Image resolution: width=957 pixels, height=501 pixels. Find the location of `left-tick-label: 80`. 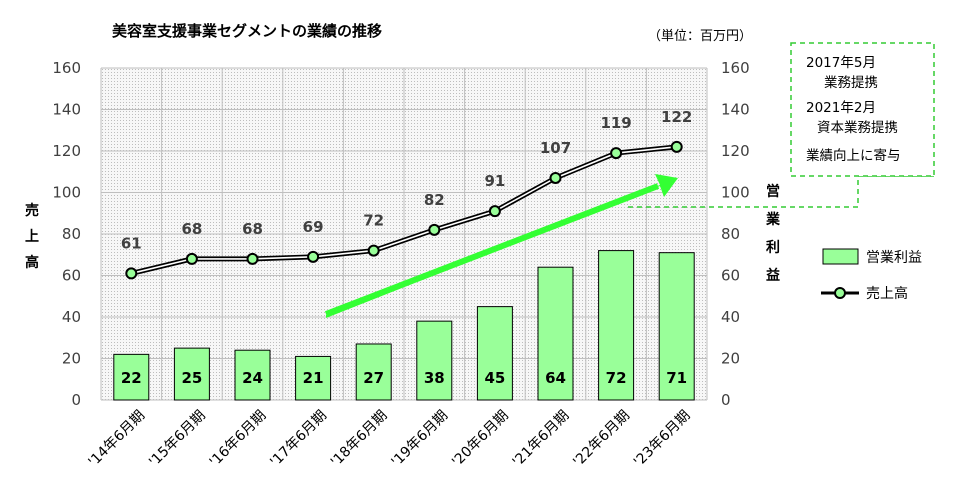

left-tick-label: 80 is located at coordinates (71, 234).